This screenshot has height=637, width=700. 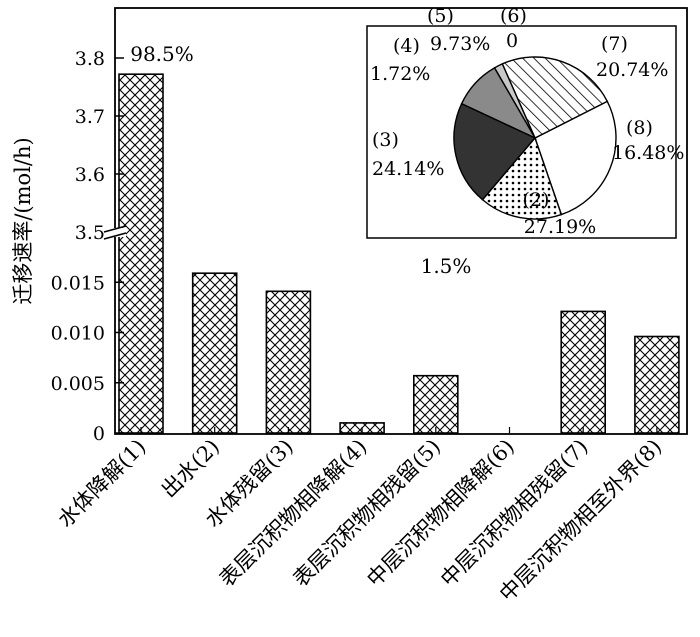 What do you see at coordinates (560, 227) in the screenshot?
I see `pie-slice-percent-label: 27.19%` at bounding box center [560, 227].